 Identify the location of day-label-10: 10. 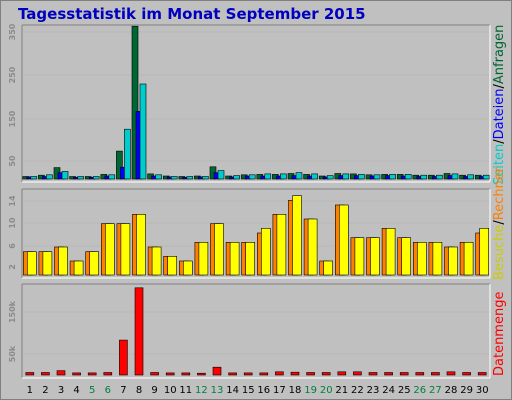
(170, 390).